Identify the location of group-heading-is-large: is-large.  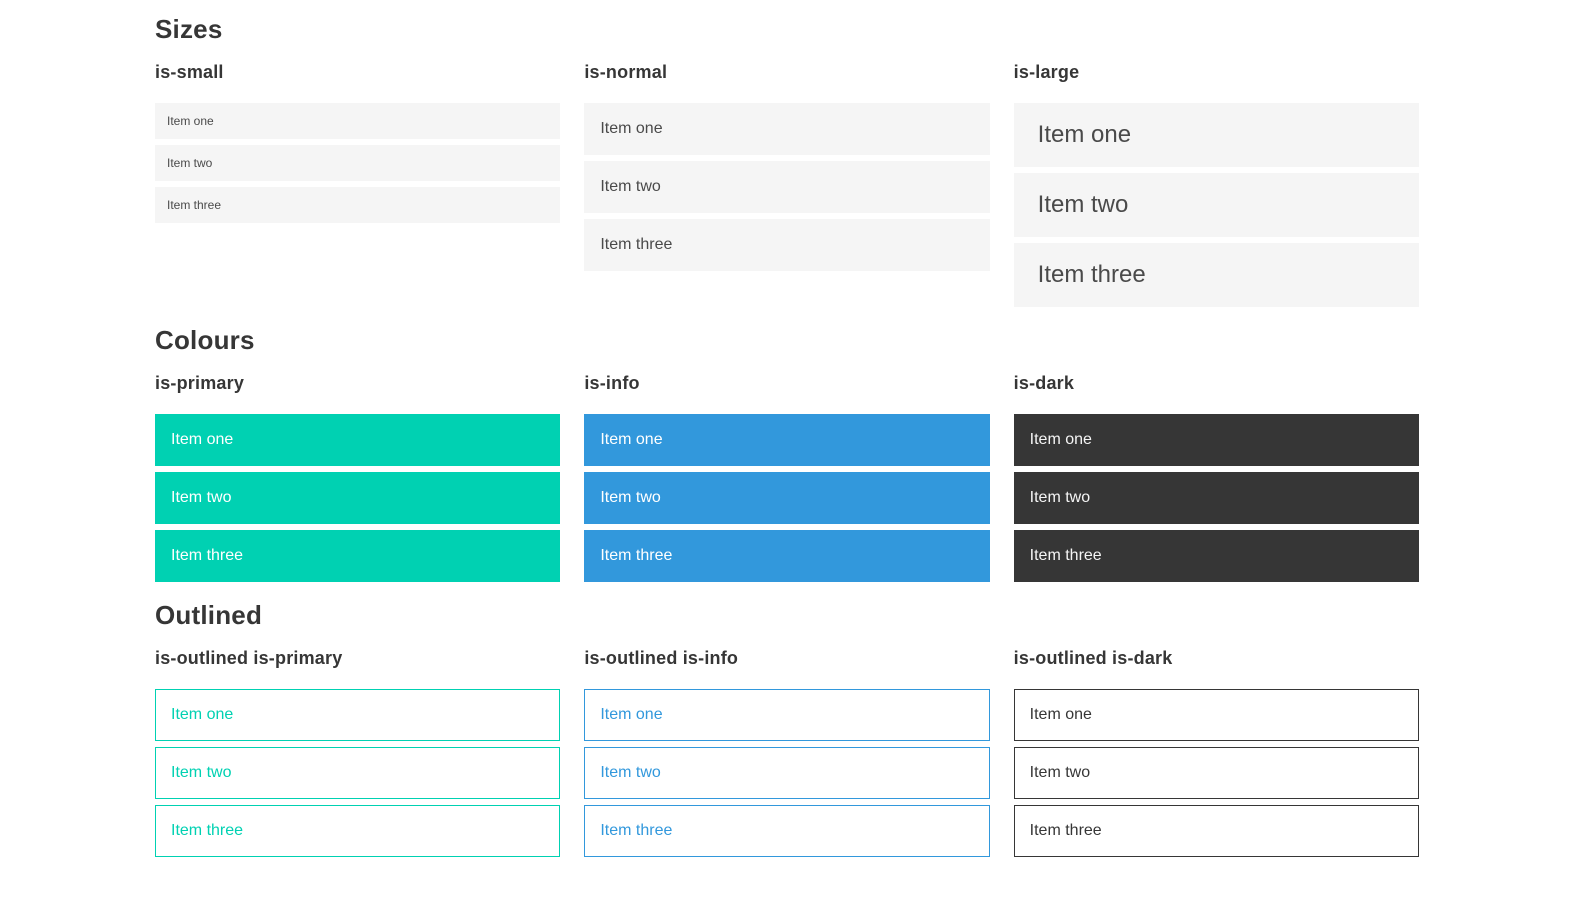
(1046, 72).